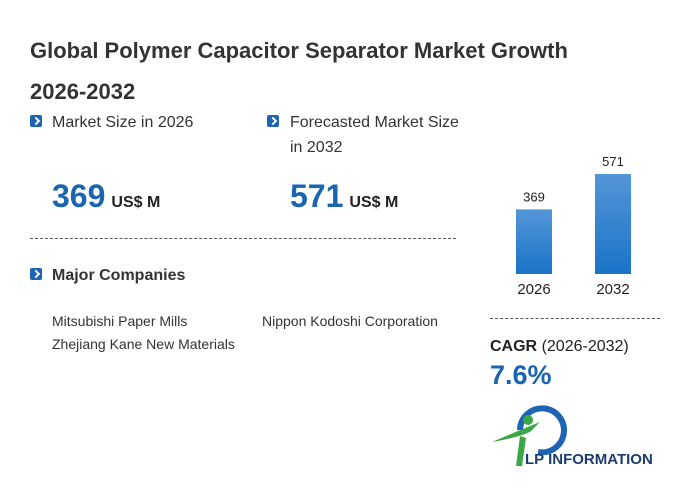 Image resolution: width=690 pixels, height=499 pixels. Describe the element at coordinates (514, 346) in the screenshot. I see `cagr-label: CAGR` at that location.